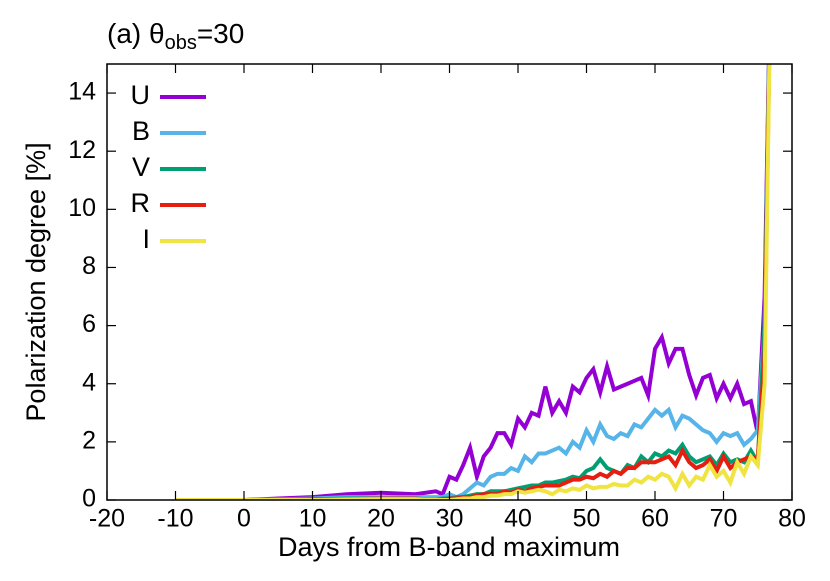 The image size is (830, 581). What do you see at coordinates (82, 208) in the screenshot?
I see `y-tick-label: 10` at bounding box center [82, 208].